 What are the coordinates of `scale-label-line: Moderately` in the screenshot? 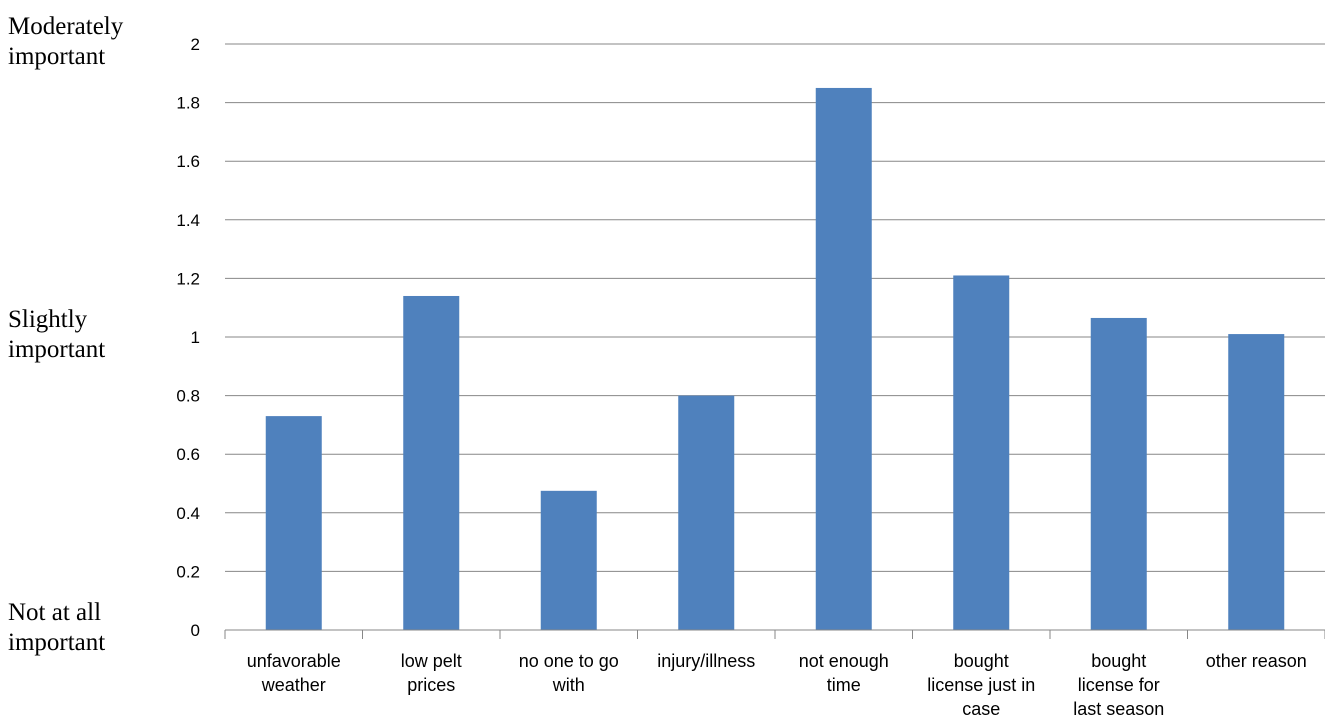 It's located at (66, 26).